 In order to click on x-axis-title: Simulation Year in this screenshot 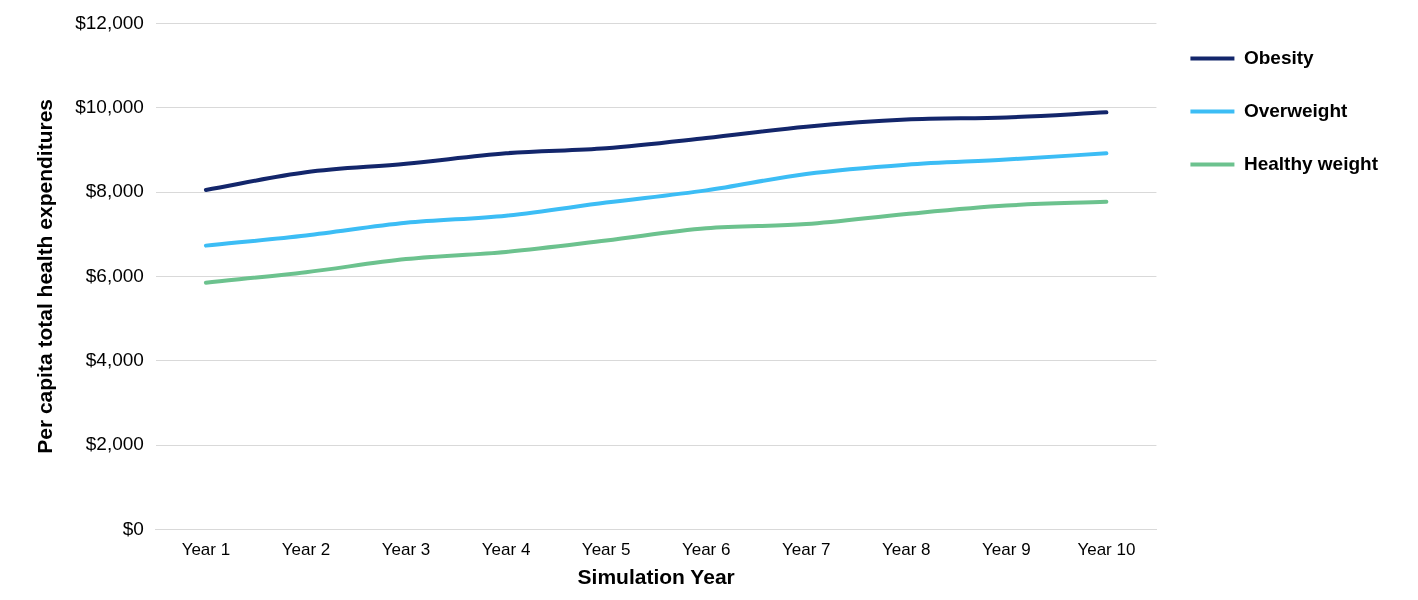, I will do `click(656, 577)`.